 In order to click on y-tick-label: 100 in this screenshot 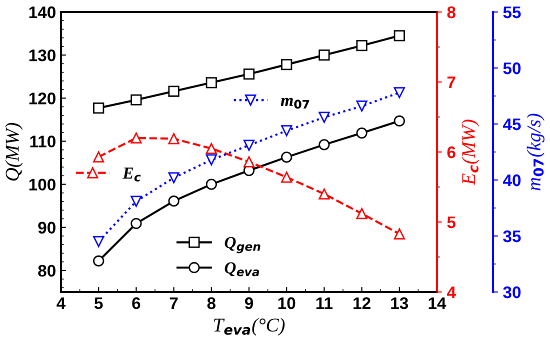, I will do `click(42, 184)`.